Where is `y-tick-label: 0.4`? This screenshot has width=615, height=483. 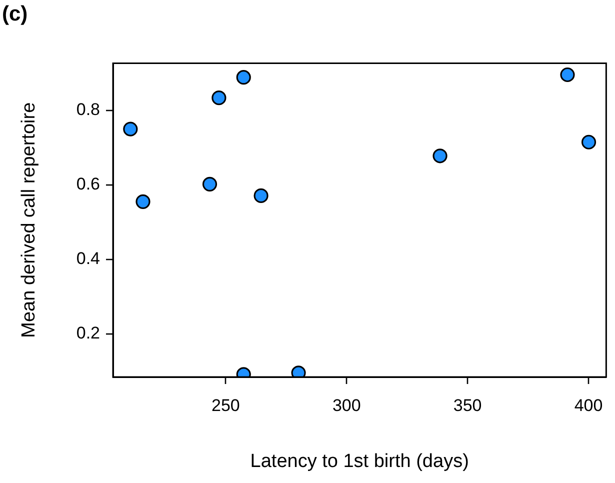
y-tick-label: 0.4 is located at coordinates (88, 258).